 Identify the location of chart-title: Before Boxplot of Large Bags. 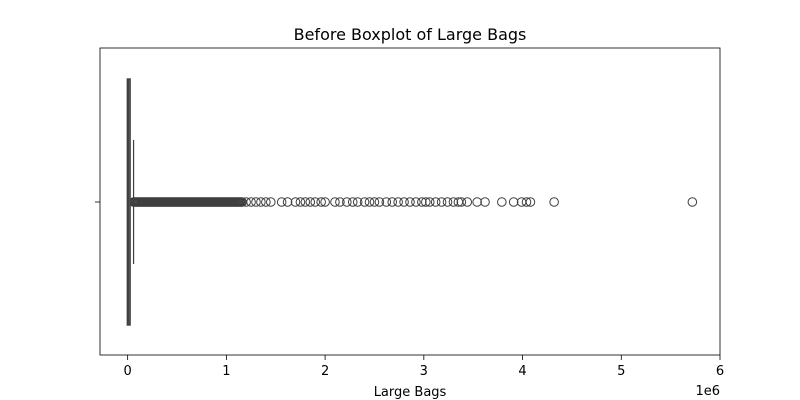
(410, 34).